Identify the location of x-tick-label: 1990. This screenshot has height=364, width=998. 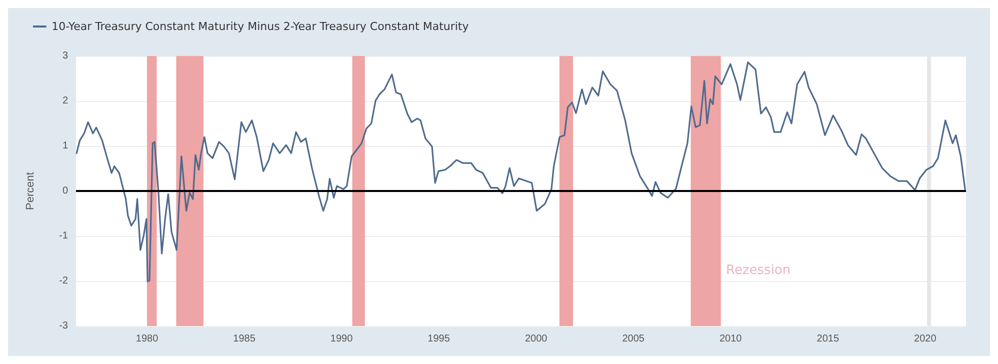
(342, 339).